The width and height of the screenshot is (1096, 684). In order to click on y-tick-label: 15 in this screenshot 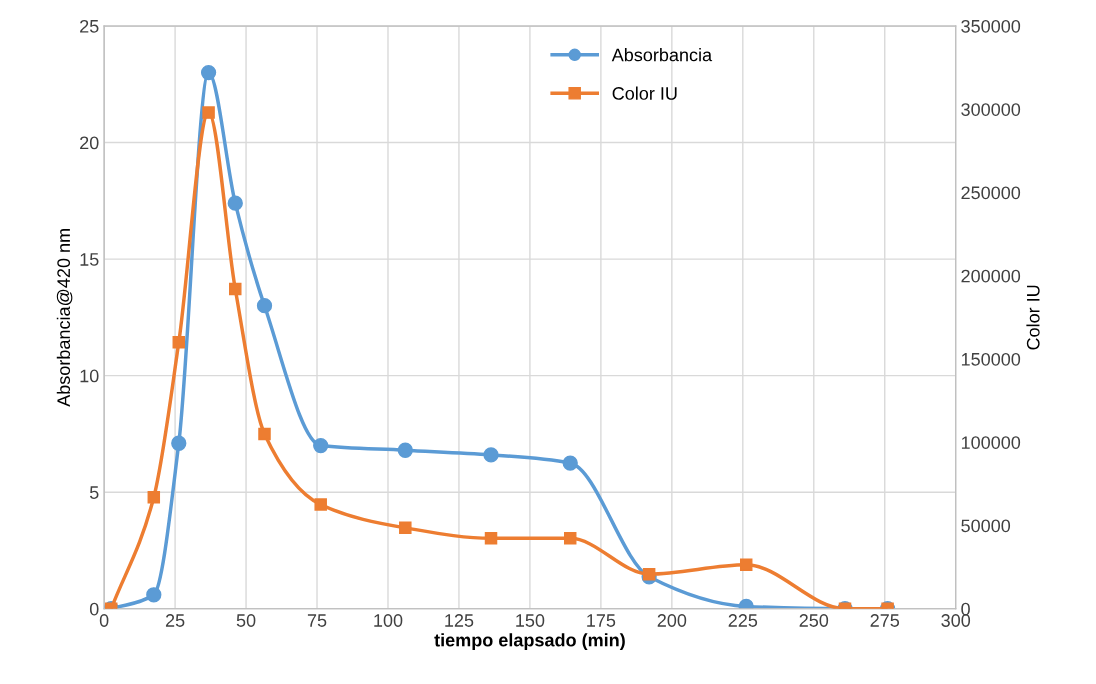, I will do `click(89, 259)`.